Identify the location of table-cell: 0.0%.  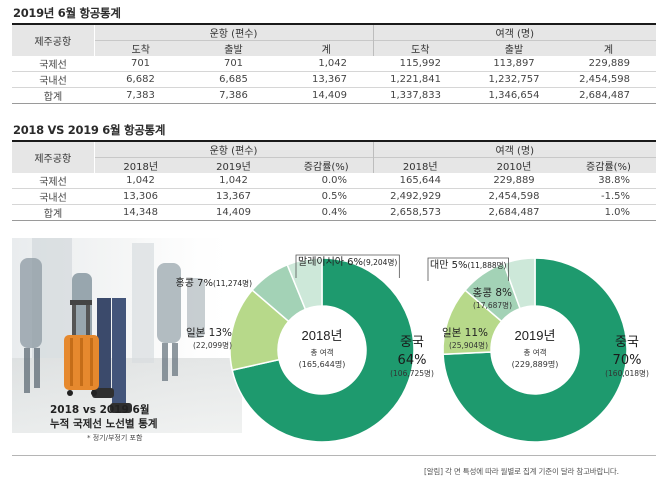
(326, 181).